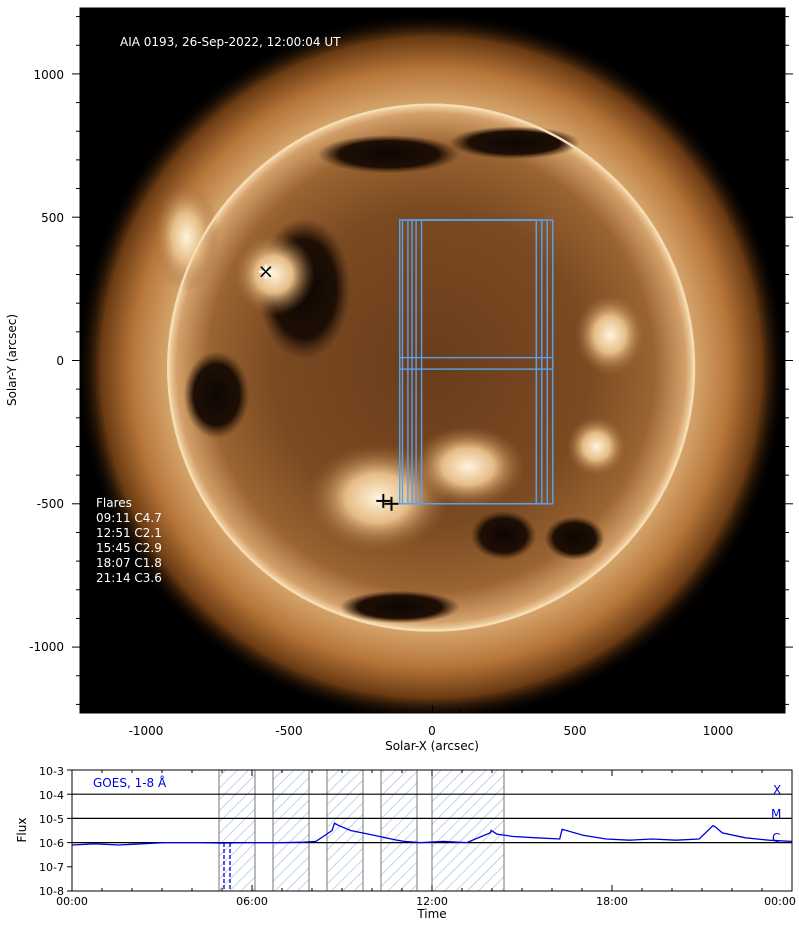 The width and height of the screenshot is (799, 939). Describe the element at coordinates (328, 387) in the screenshot. I see `flare-markers` at that location.